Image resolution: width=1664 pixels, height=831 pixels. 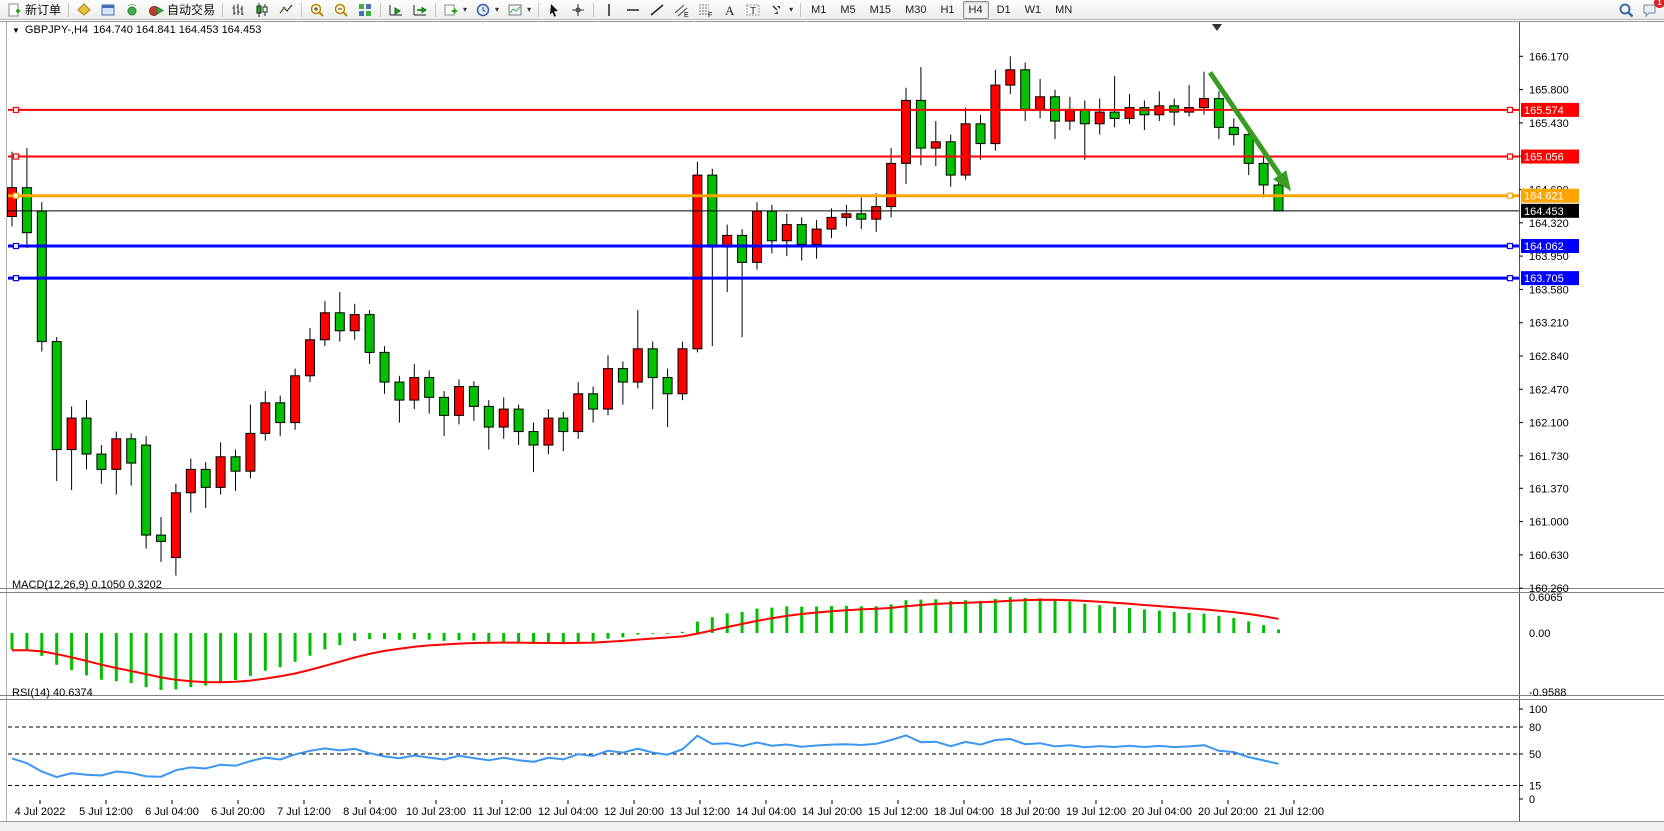 What do you see at coordinates (916, 9) in the screenshot?
I see `timeframe-button-m30: M30` at bounding box center [916, 9].